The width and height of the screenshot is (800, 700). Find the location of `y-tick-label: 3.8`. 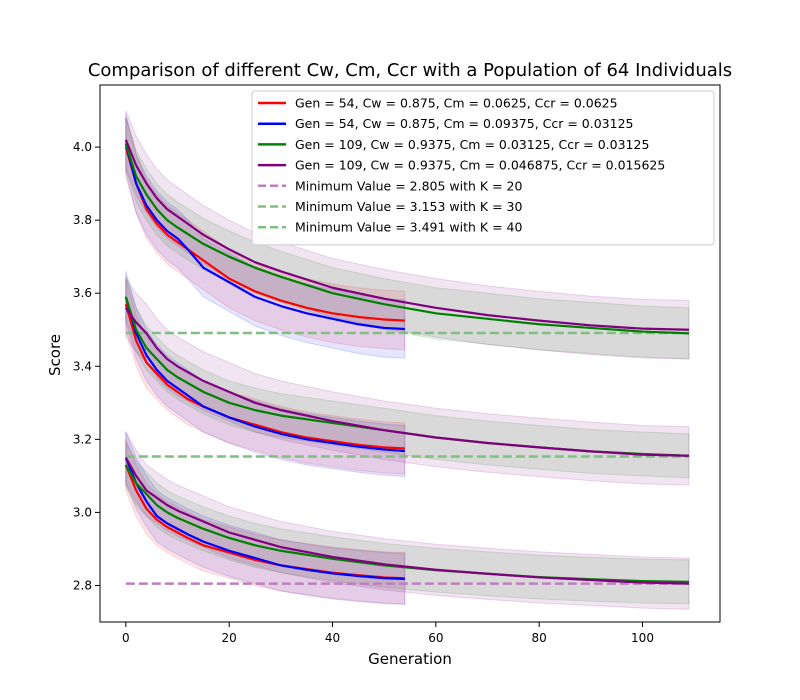

y-tick-label: 3.8 is located at coordinates (82, 220).